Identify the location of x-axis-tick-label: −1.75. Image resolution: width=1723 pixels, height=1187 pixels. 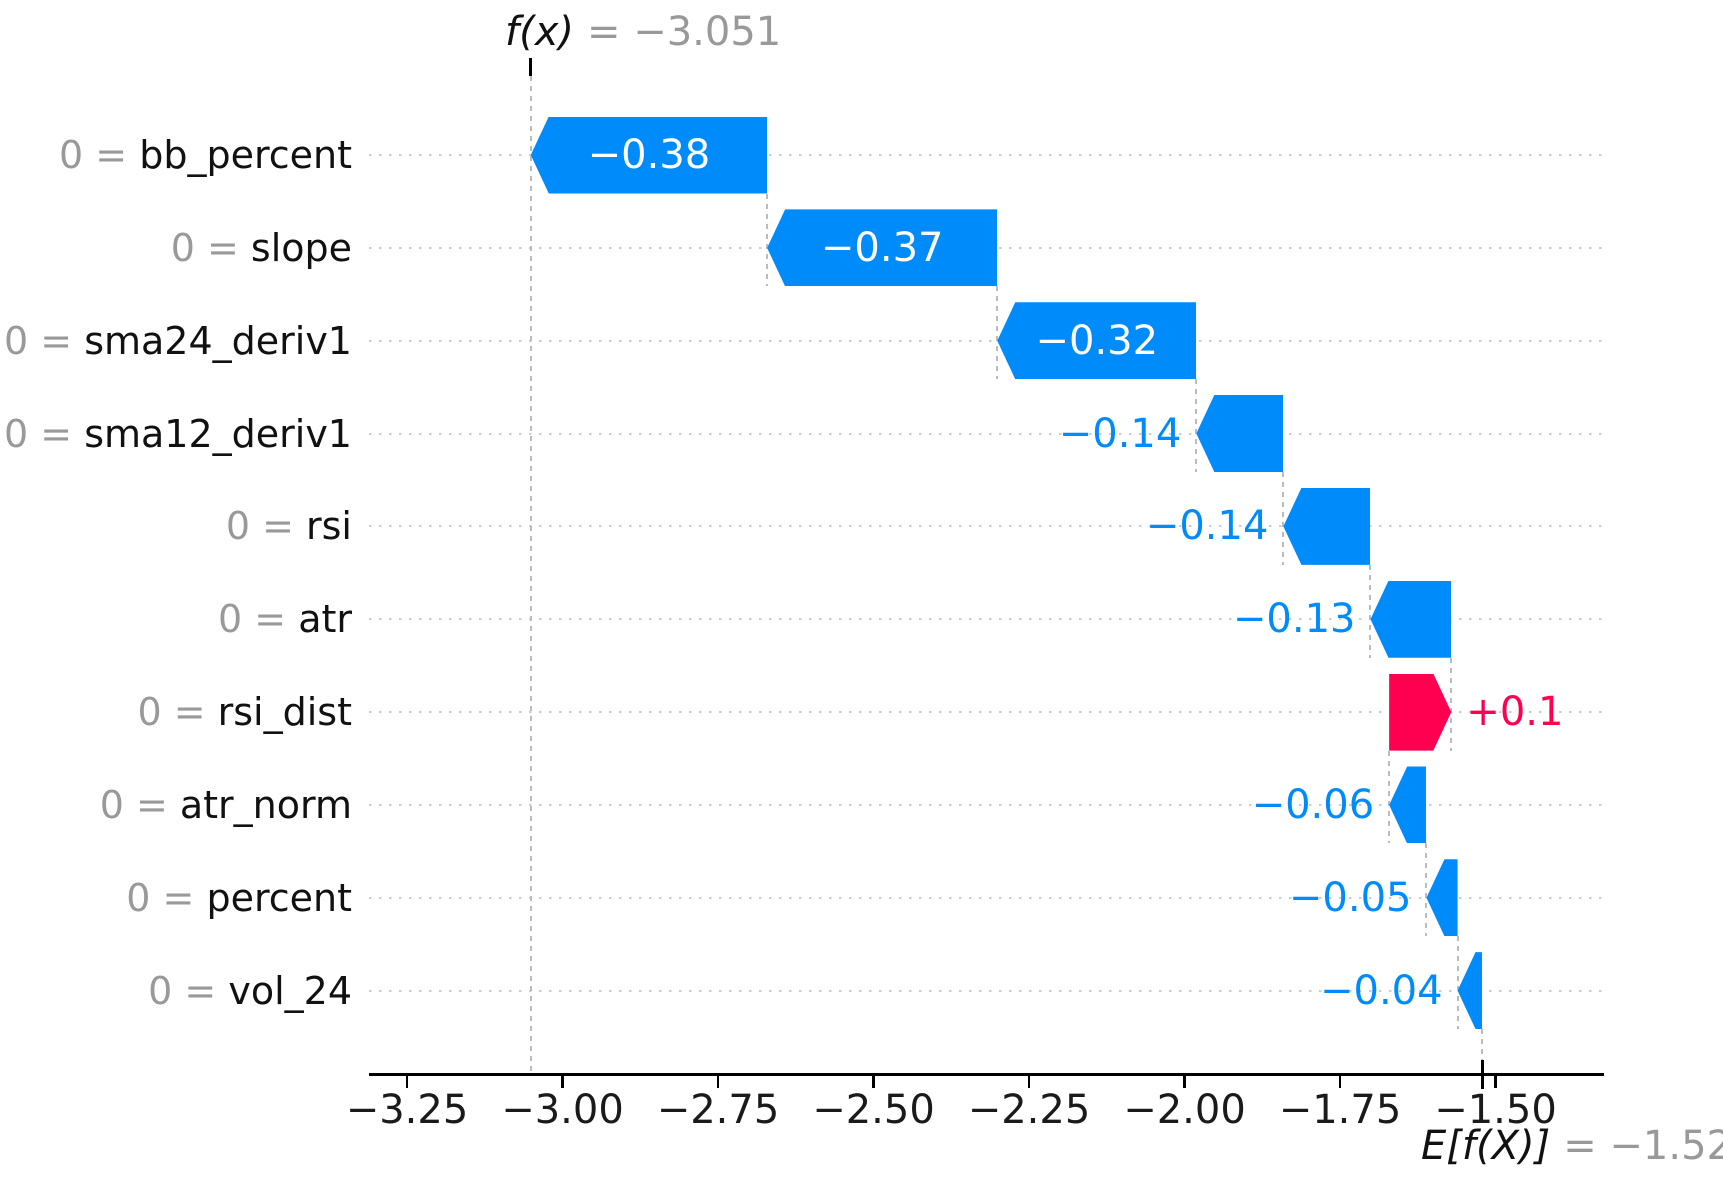
(1340, 1110).